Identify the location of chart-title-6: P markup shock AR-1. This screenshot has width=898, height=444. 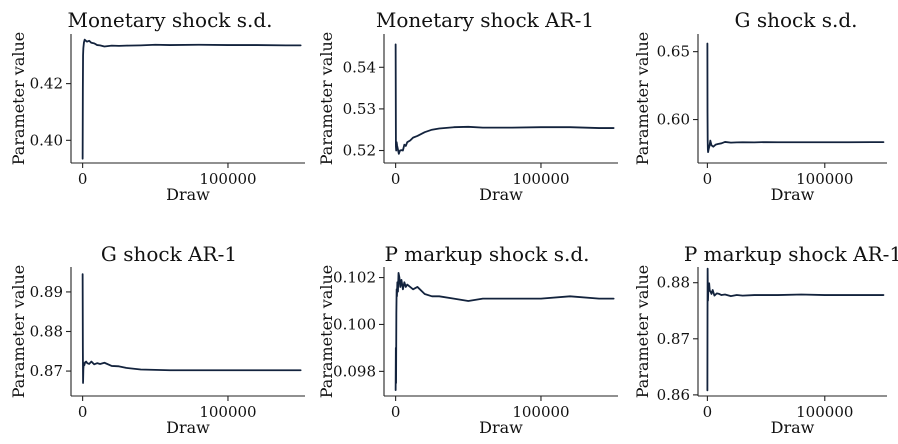
(791, 254).